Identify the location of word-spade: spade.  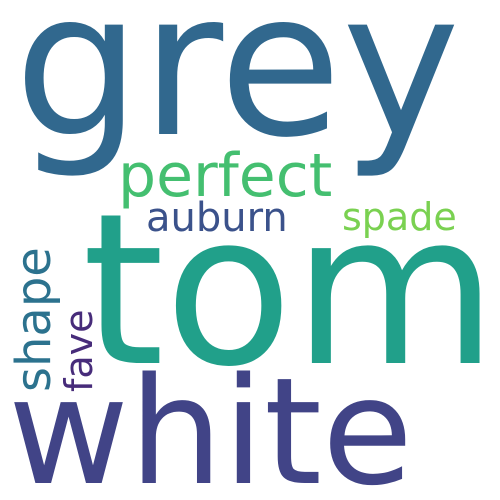
(399, 217).